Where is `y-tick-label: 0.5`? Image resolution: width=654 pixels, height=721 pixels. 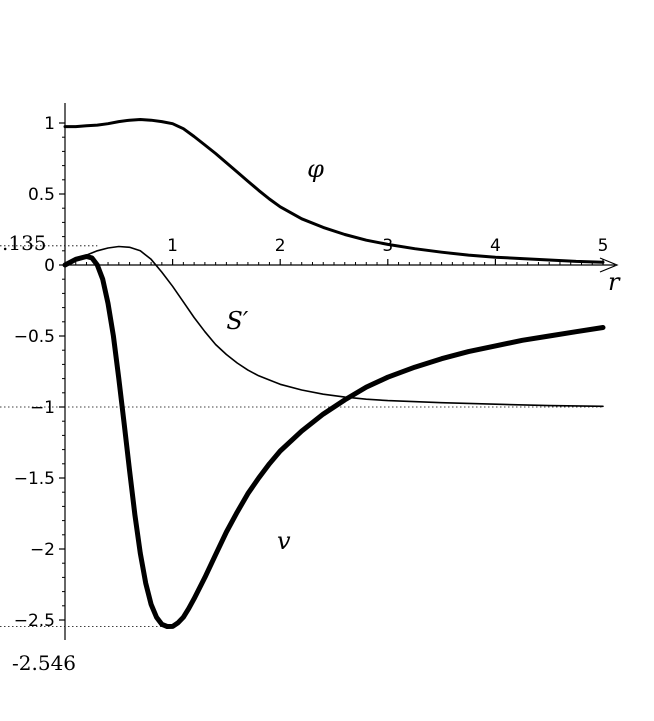 y-tick-label: 0.5 is located at coordinates (41, 195).